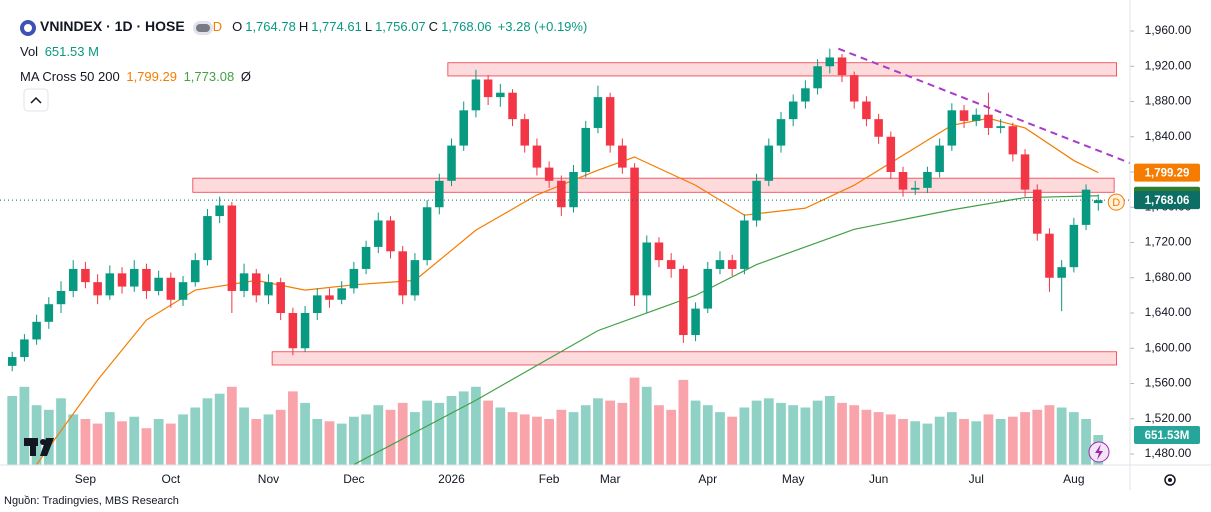 Image resolution: width=1211 pixels, height=512 pixels. What do you see at coordinates (1168, 312) in the screenshot?
I see `y-tick-label: 1,640.00` at bounding box center [1168, 312].